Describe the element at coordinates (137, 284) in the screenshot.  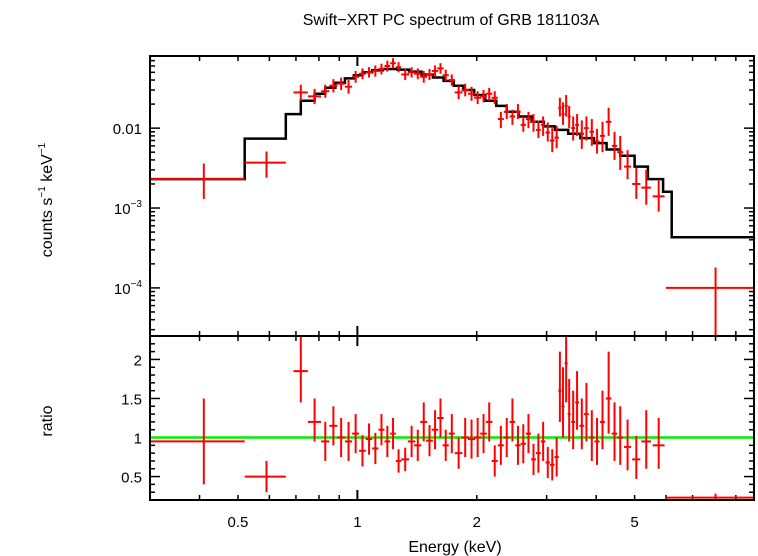
I see `y-tick-exp: −4` at that location.